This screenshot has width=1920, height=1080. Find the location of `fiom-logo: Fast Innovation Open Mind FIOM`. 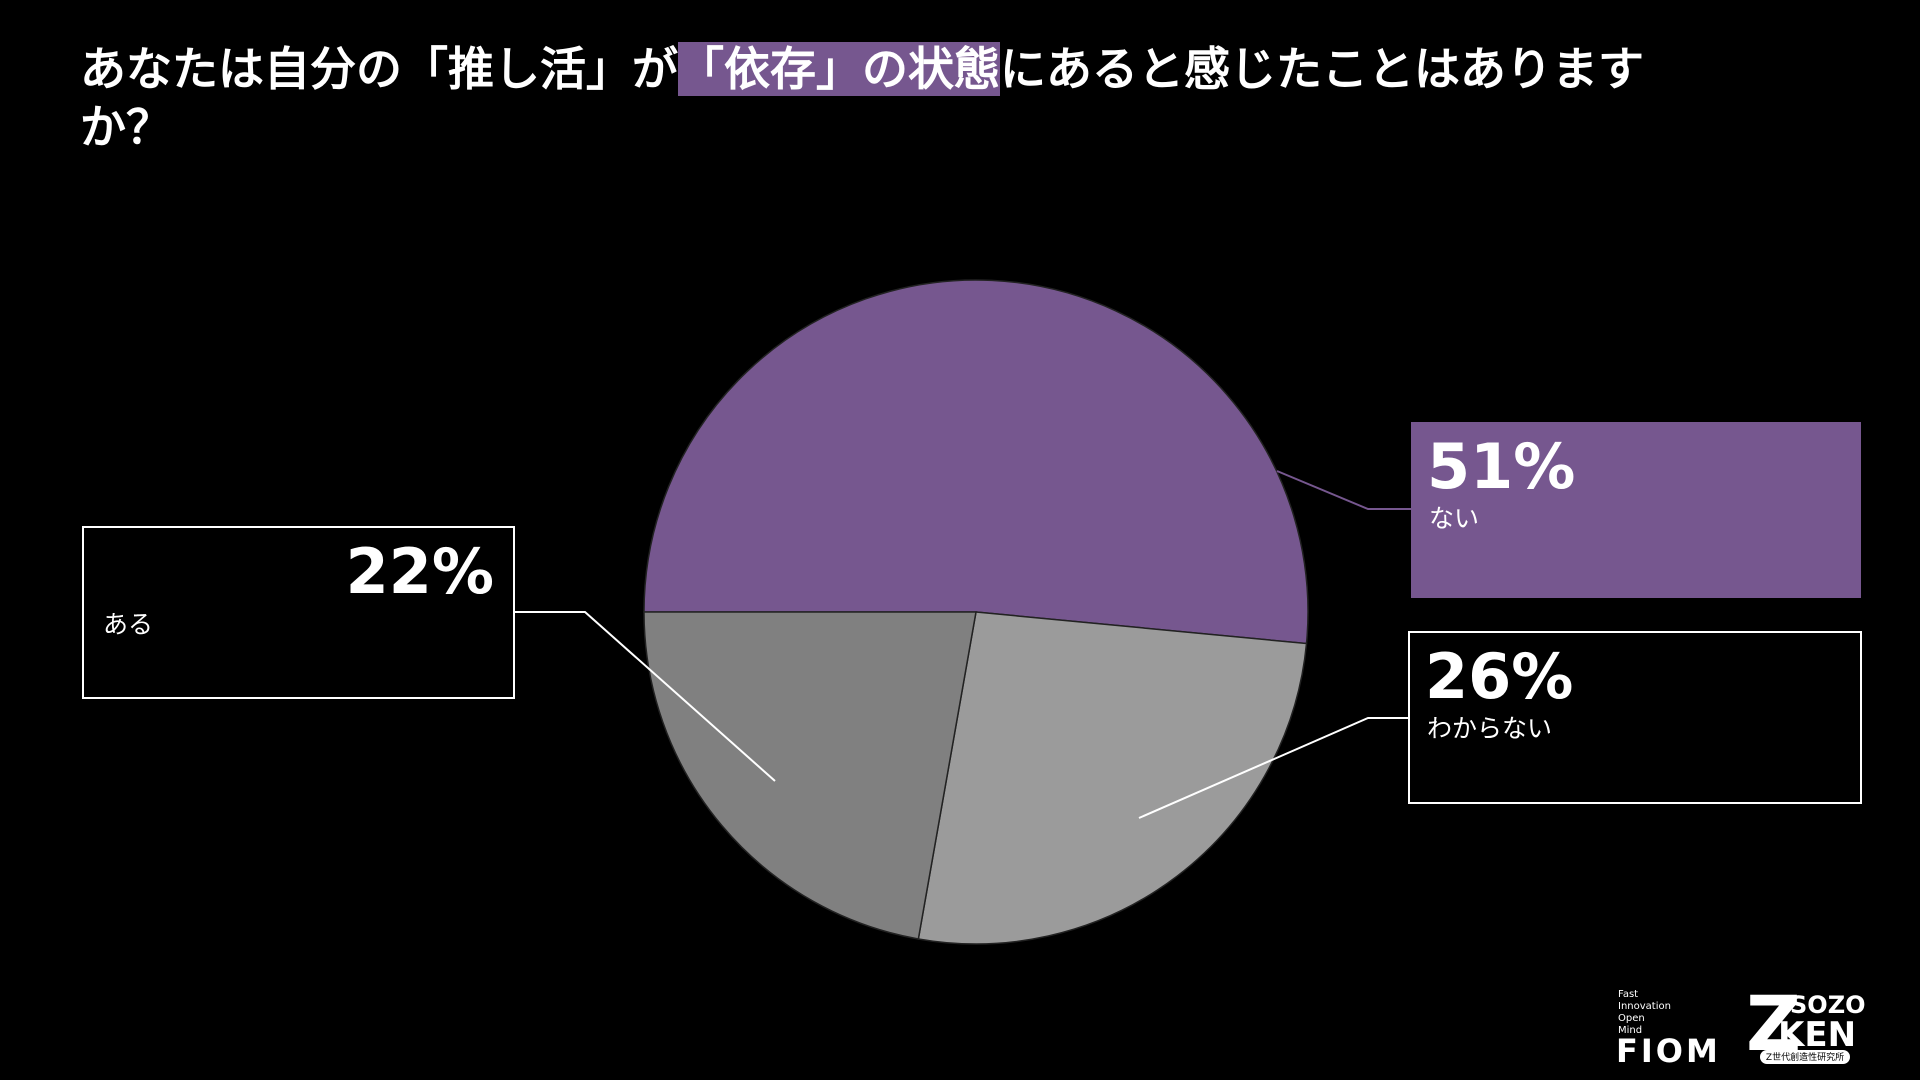

fiom-logo: Fast Innovation Open Mind FIOM is located at coordinates (1668, 1029).